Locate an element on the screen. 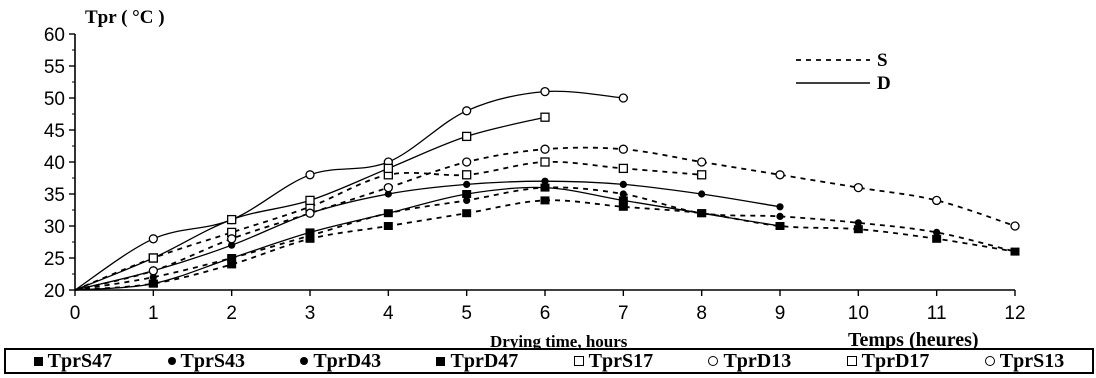 Image resolution: width=1096 pixels, height=378 pixels. x-tick-label: 7 is located at coordinates (623, 313).